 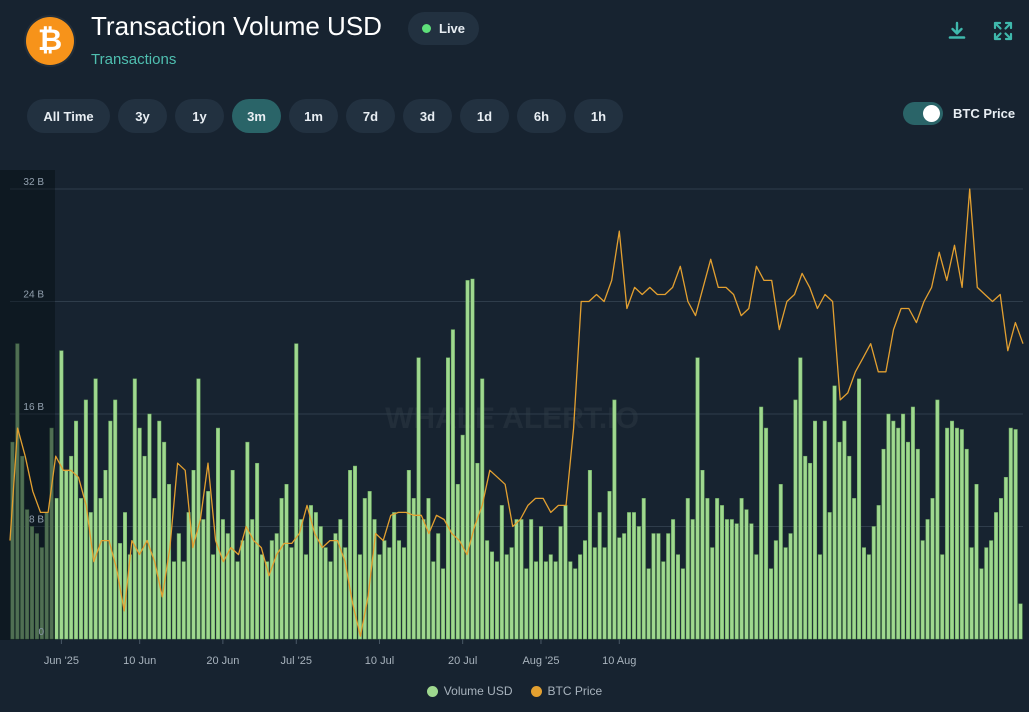 What do you see at coordinates (370, 116) in the screenshot?
I see `range-button-7d: 7d` at bounding box center [370, 116].